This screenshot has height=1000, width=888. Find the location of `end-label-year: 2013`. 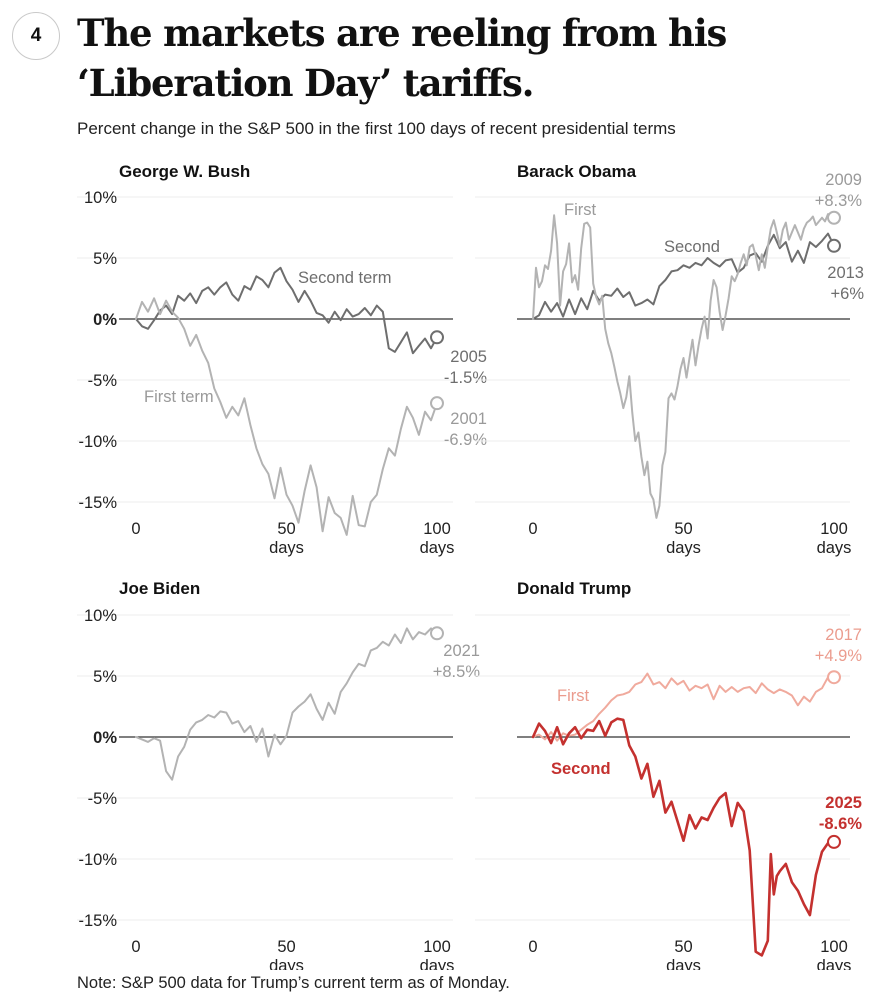

end-label-year: 2013 is located at coordinates (845, 273).